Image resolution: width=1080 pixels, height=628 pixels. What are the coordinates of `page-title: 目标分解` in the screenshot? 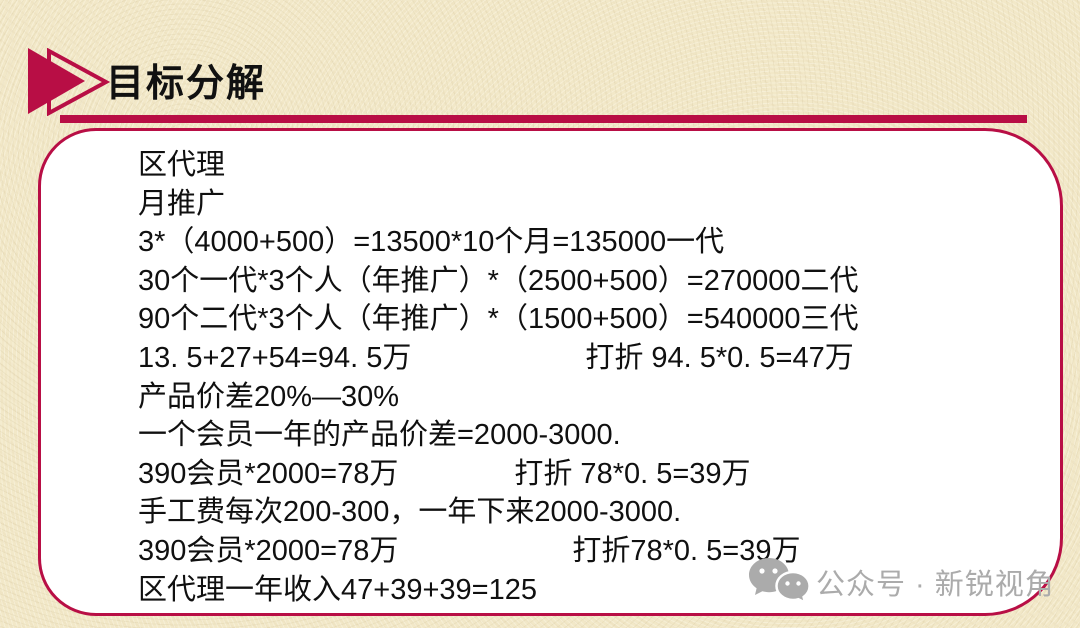 It's located at (186, 84).